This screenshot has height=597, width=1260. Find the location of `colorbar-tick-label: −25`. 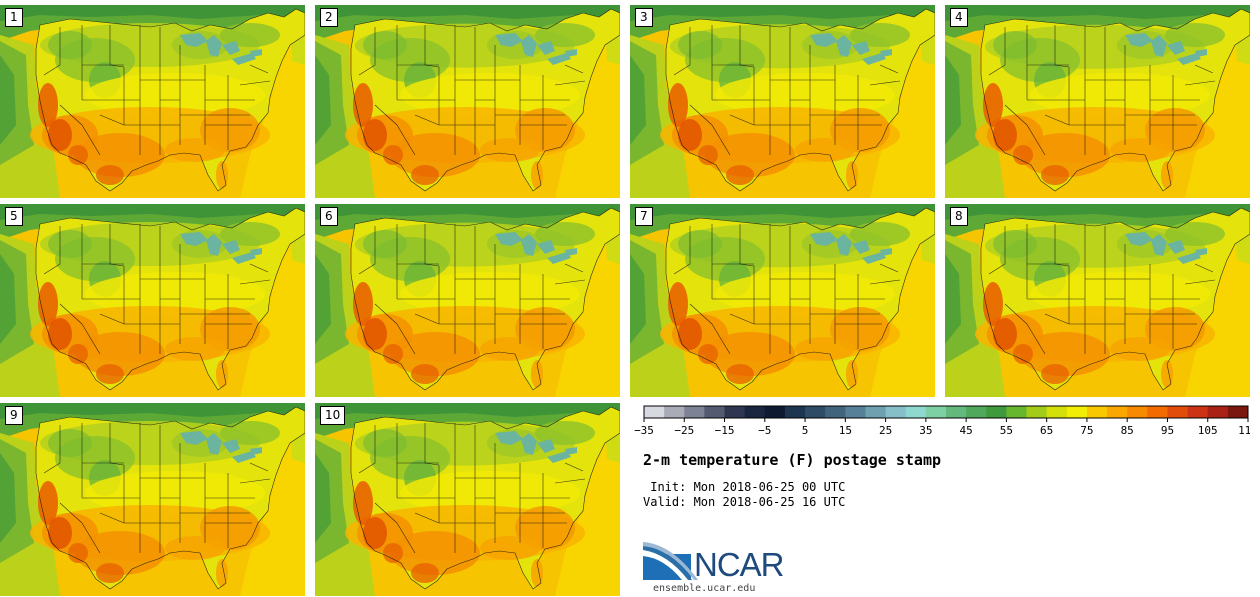

colorbar-tick-label: −25 is located at coordinates (684, 430).